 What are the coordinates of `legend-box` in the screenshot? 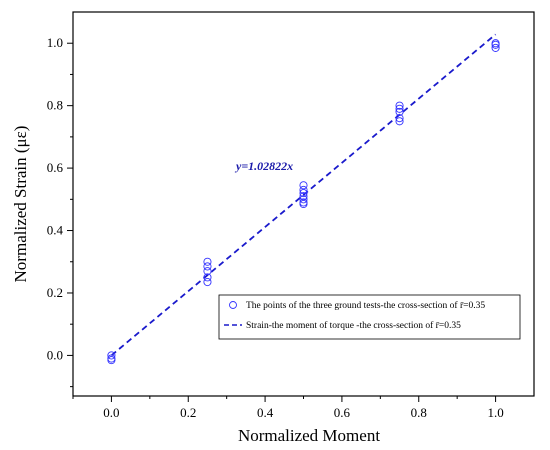 It's located at (369, 317).